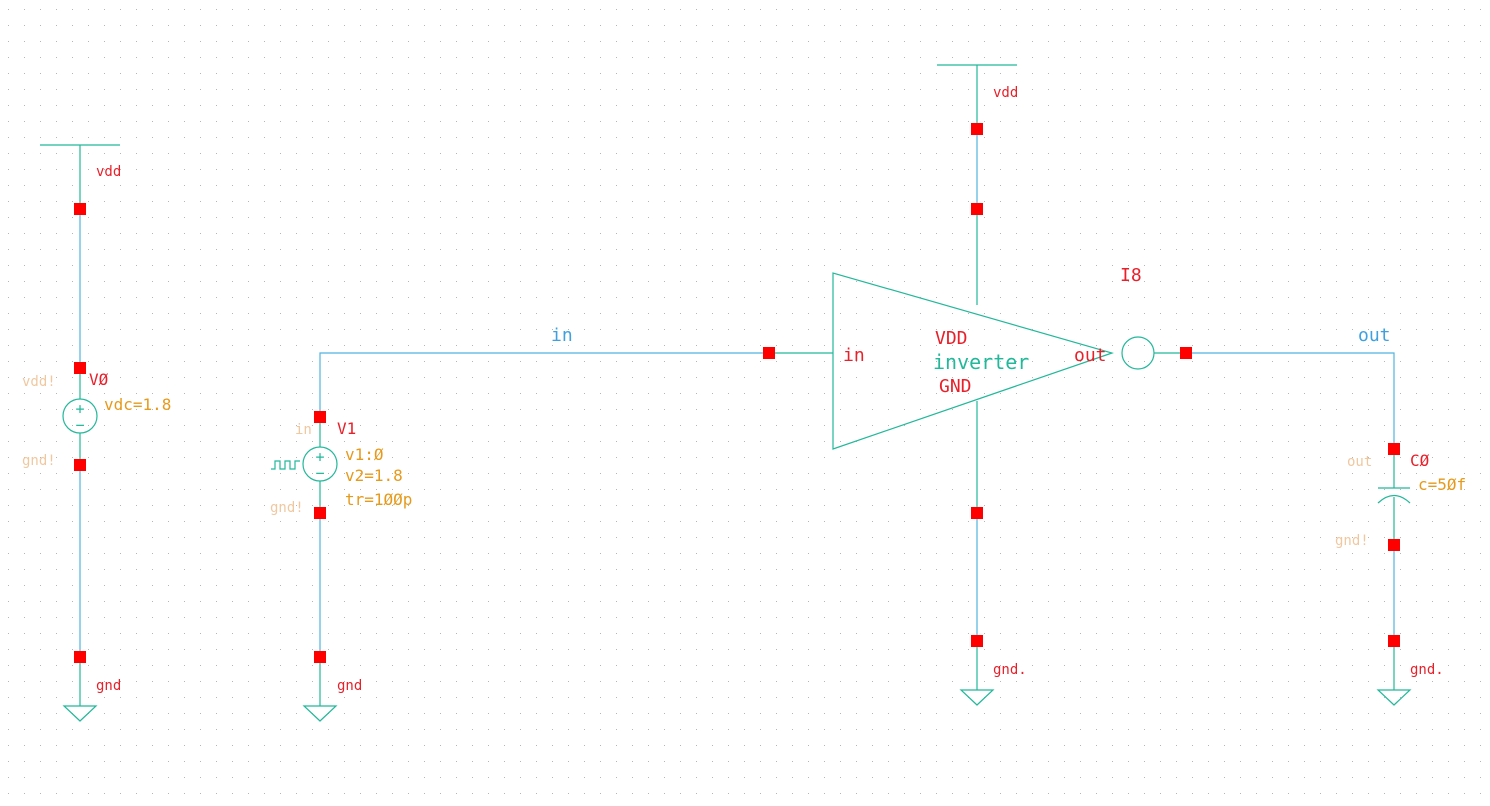 This screenshot has width=1490, height=806. What do you see at coordinates (1131, 275) in the screenshot?
I see `inverter-instance-label: I8` at bounding box center [1131, 275].